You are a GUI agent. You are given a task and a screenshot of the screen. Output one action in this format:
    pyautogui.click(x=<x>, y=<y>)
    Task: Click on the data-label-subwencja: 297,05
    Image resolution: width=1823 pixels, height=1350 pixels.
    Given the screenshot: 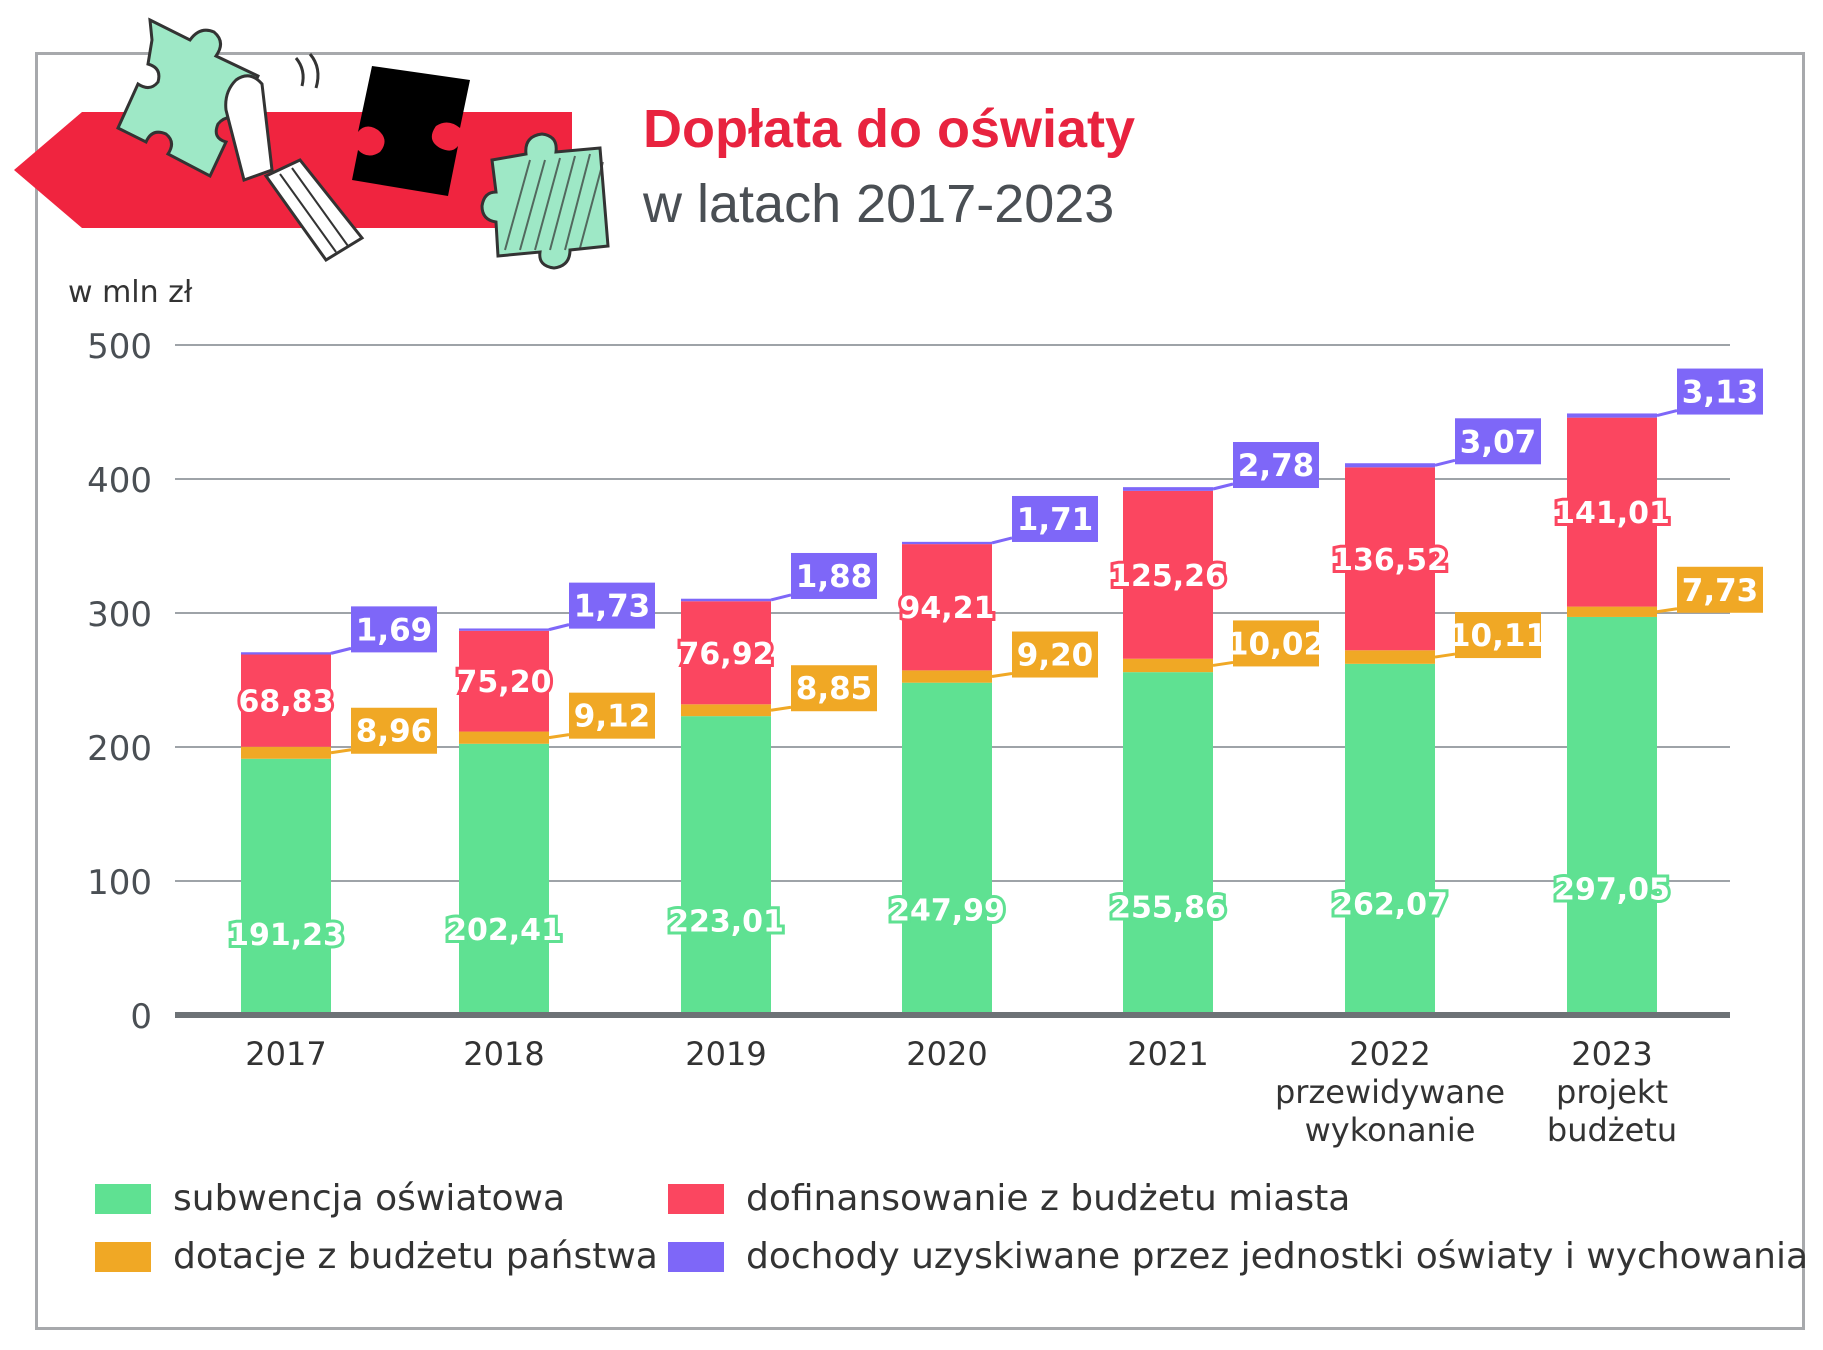 What is the action you would take?
    pyautogui.click(x=1612, y=890)
    